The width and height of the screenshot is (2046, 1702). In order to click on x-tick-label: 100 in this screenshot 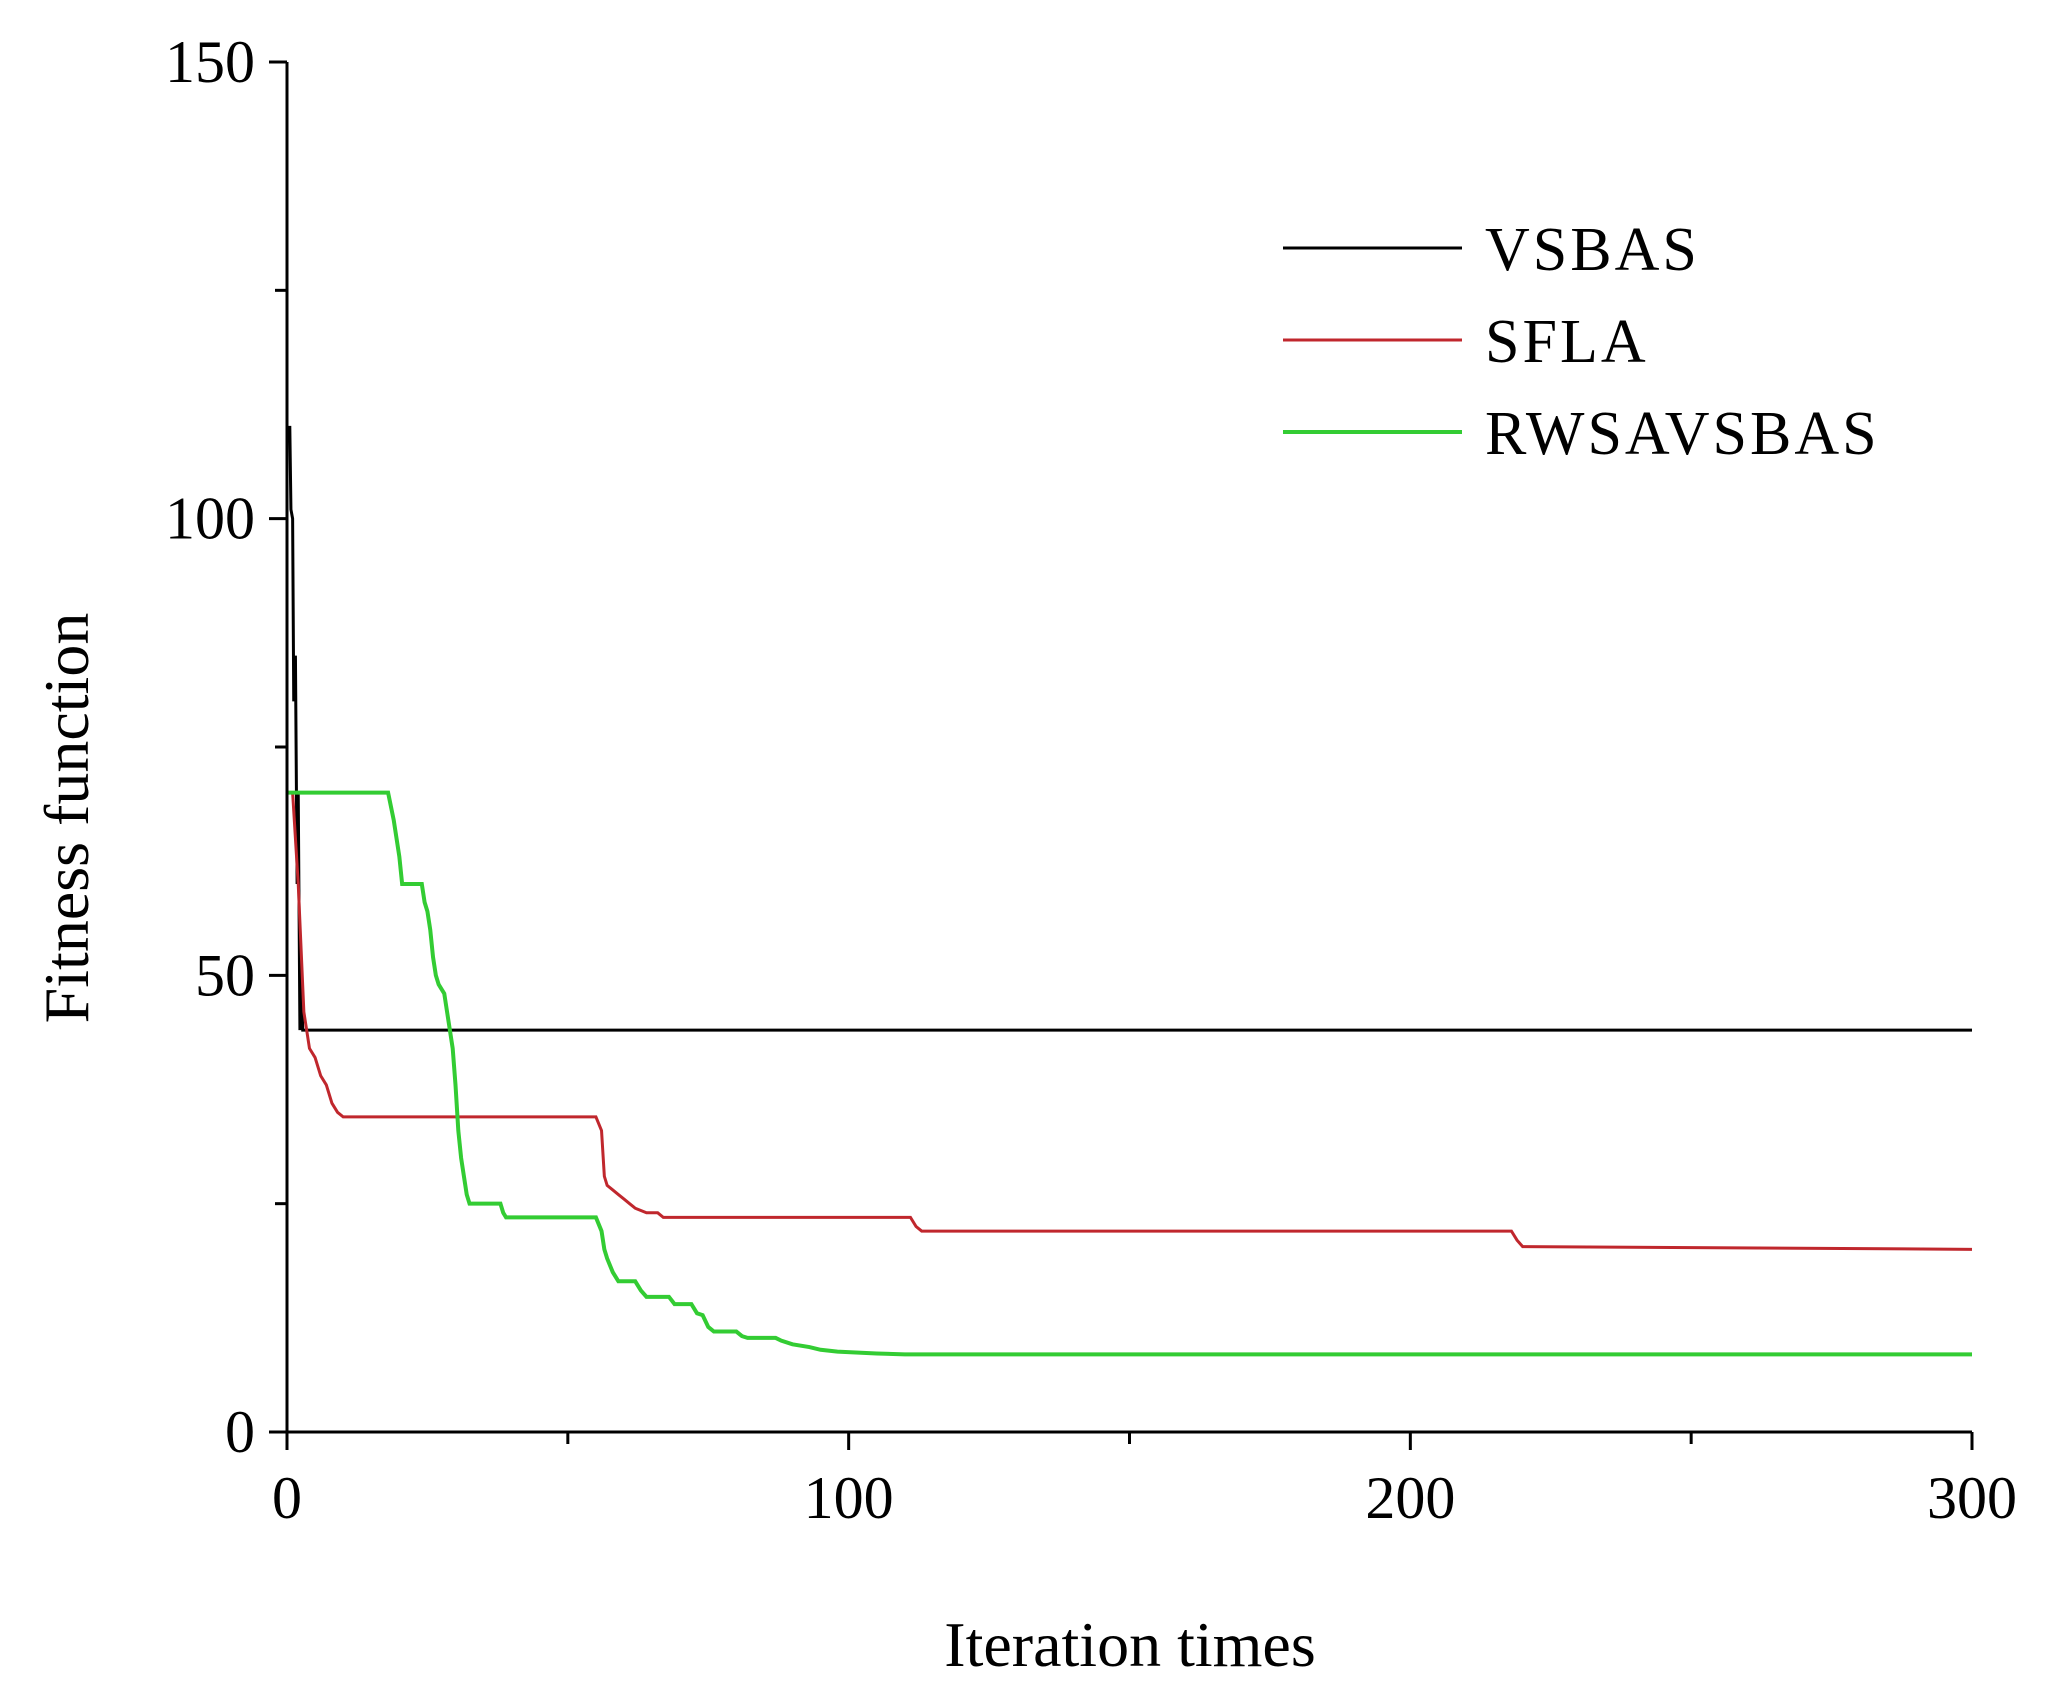, I will do `click(849, 1498)`.